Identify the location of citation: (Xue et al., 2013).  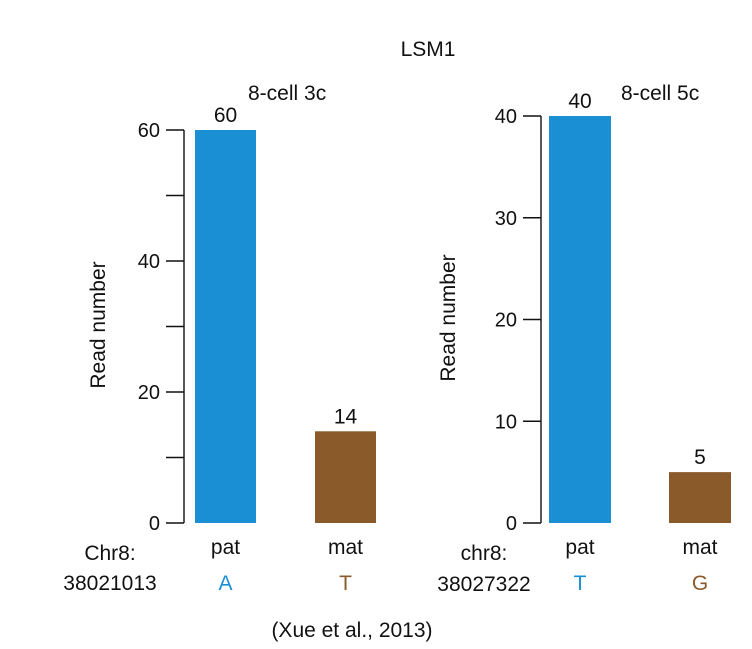
(351, 630).